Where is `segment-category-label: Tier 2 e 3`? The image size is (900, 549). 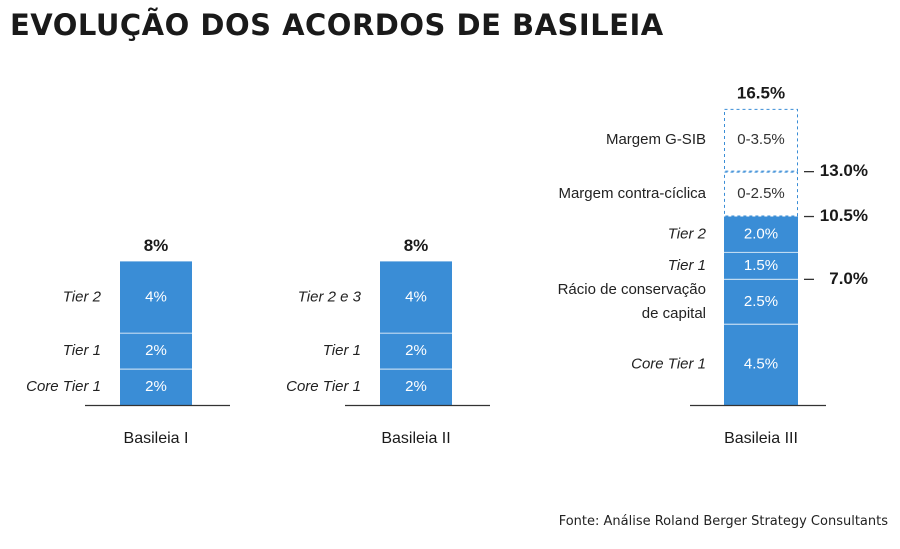 segment-category-label: Tier 2 e 3 is located at coordinates (330, 296).